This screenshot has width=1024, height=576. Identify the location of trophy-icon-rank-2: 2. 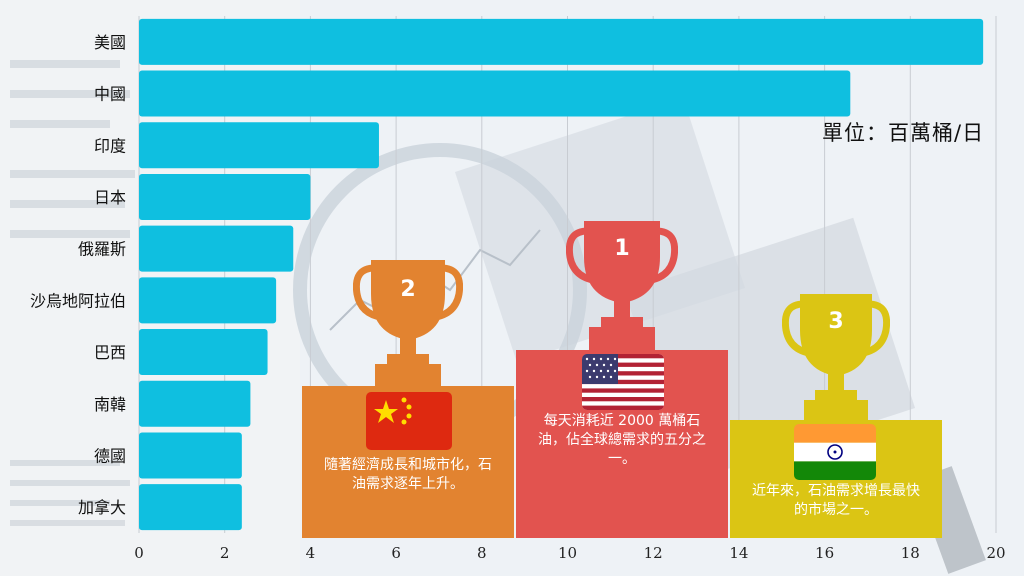
(408, 323).